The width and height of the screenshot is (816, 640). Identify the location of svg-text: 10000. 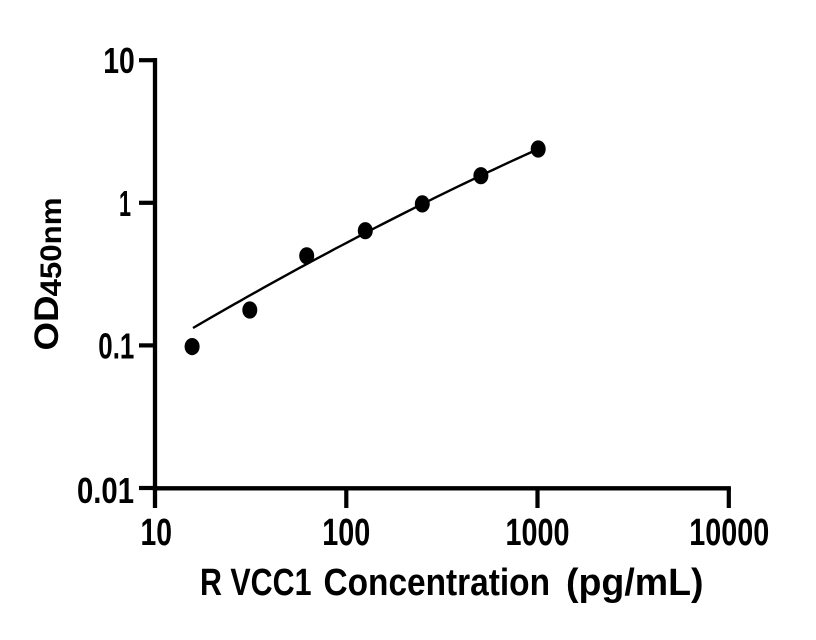
(729, 533).